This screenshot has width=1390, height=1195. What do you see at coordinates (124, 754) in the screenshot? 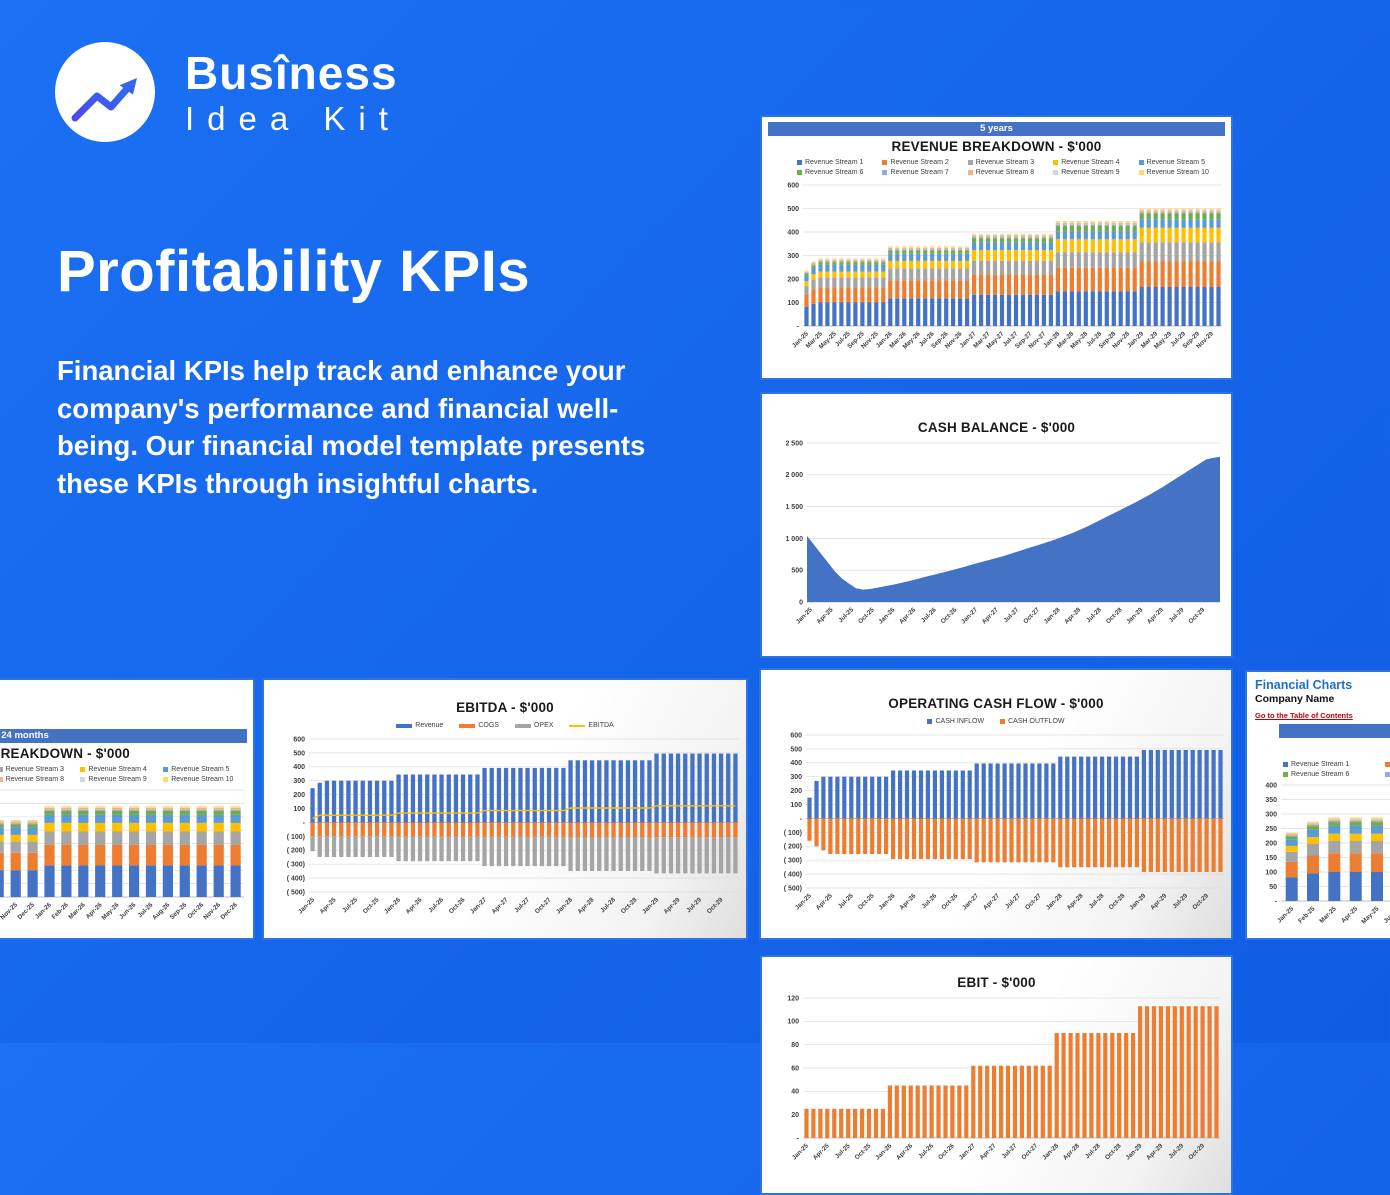
I see `chart-title-revenue-breakdown-24m: REVENUE BREAKDOWN - $'000` at bounding box center [124, 754].